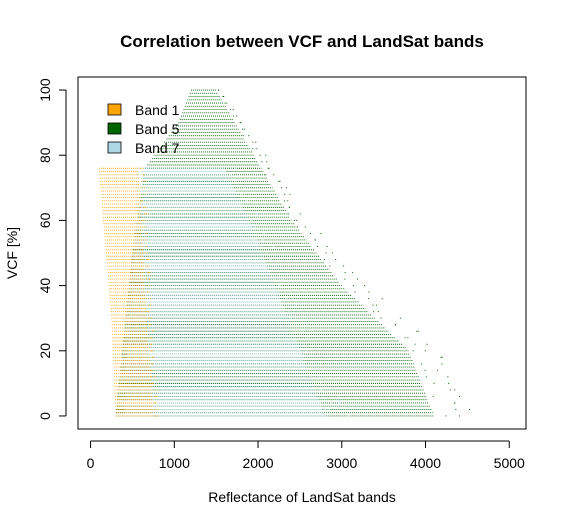  Describe the element at coordinates (174, 463) in the screenshot. I see `x-tick-label: 1000` at that location.